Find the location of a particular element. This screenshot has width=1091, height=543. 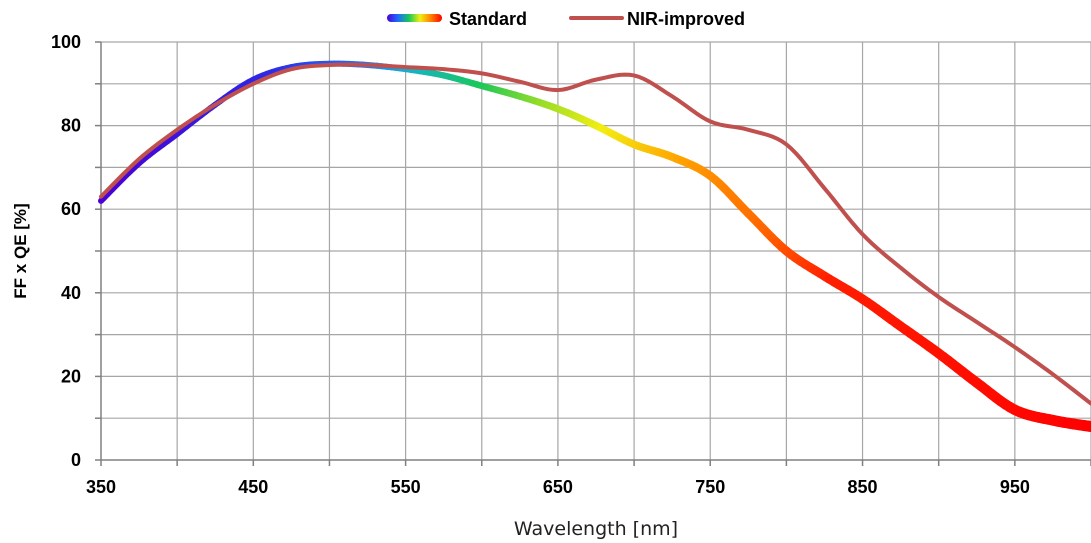

x-tick-label: 850 is located at coordinates (863, 487).